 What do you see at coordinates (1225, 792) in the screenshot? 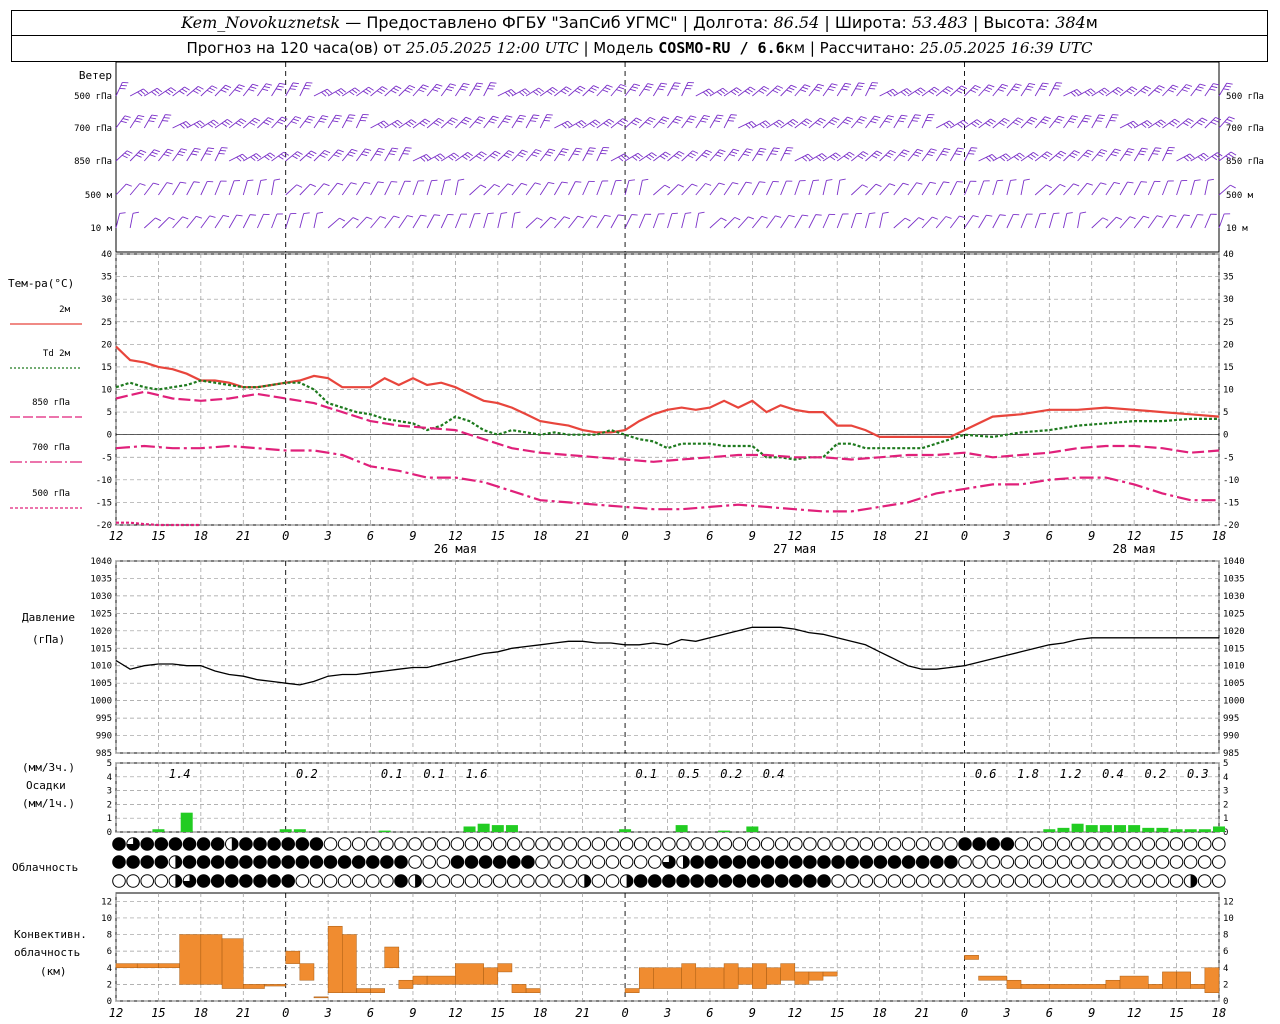
I see `precipitation-ytick-right: 3` at bounding box center [1225, 792].